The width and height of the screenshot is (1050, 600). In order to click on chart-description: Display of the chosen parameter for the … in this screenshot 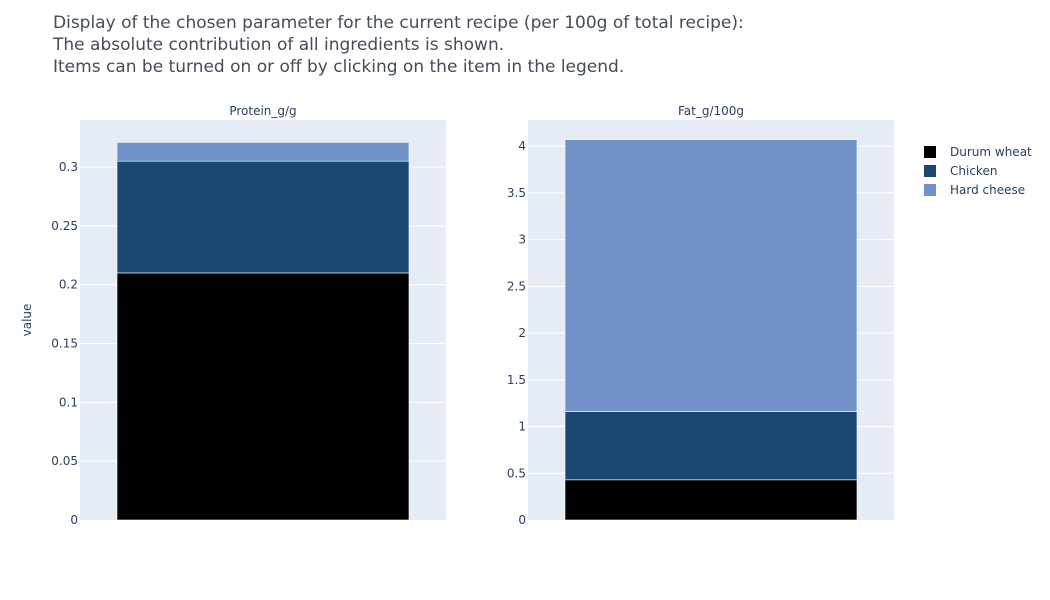, I will do `click(398, 45)`.